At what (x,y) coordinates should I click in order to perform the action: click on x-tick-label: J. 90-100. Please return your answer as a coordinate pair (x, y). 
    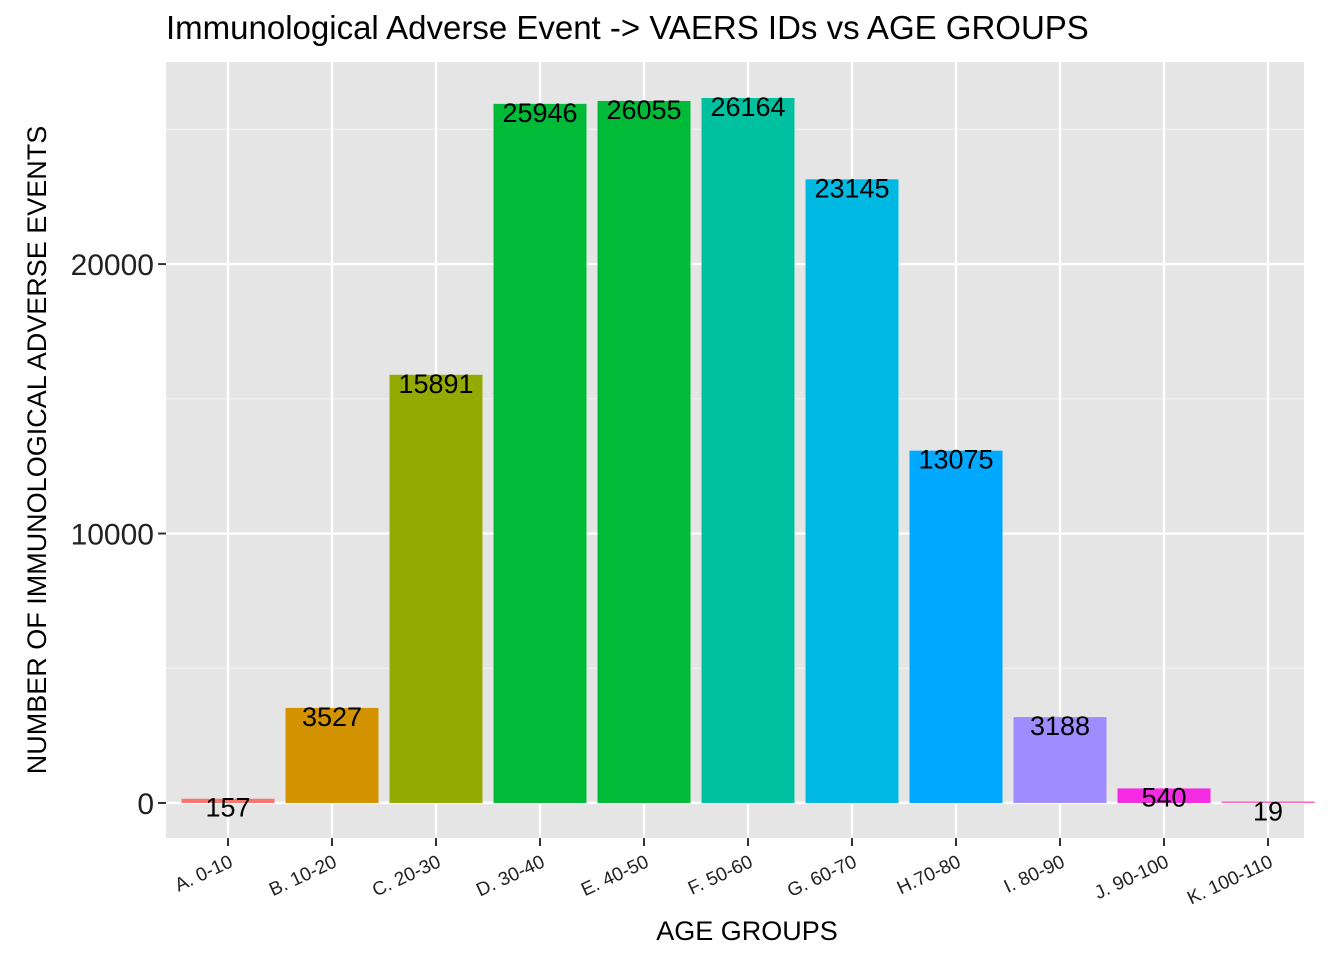
    Looking at the image, I should click on (1131, 877).